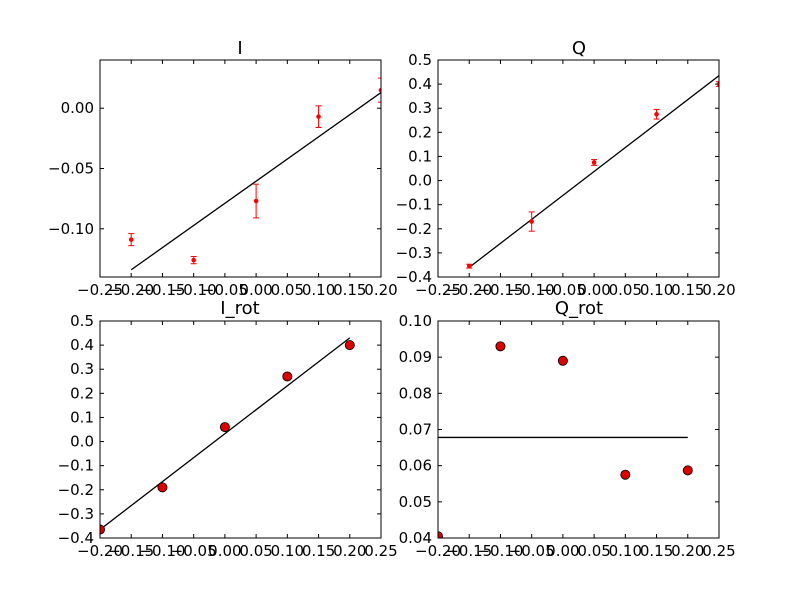  Describe the element at coordinates (415, 393) in the screenshot. I see `y-tick-label: 0.08` at that location.